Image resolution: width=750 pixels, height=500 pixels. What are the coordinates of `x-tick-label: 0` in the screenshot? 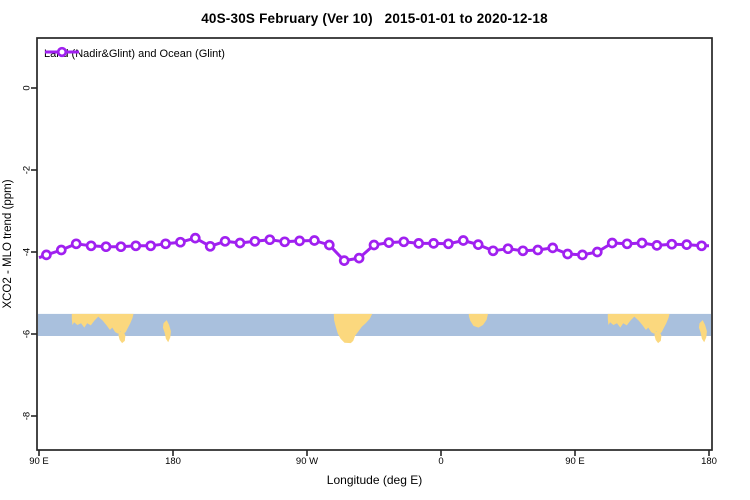 It's located at (441, 461).